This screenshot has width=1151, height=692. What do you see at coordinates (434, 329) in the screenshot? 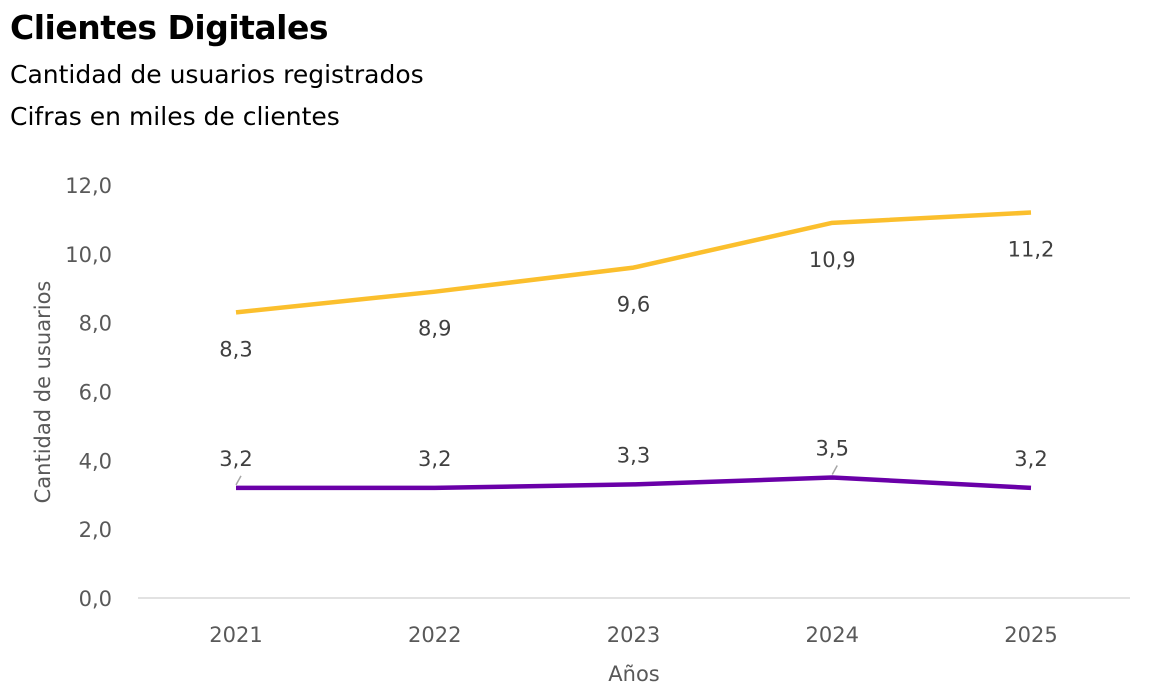
I see `data-label: 8,9` at bounding box center [434, 329].